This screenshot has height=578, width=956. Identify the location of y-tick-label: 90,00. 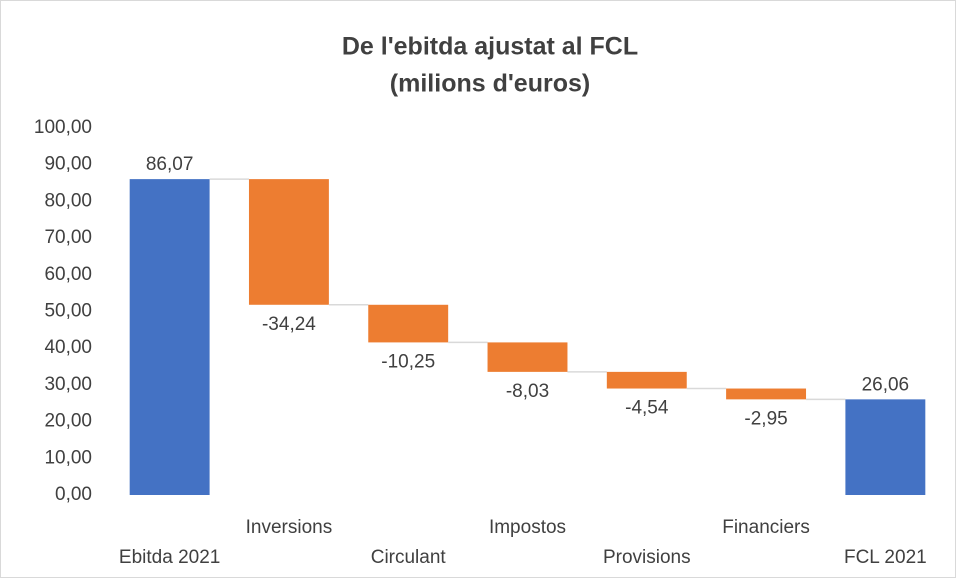
(68, 164).